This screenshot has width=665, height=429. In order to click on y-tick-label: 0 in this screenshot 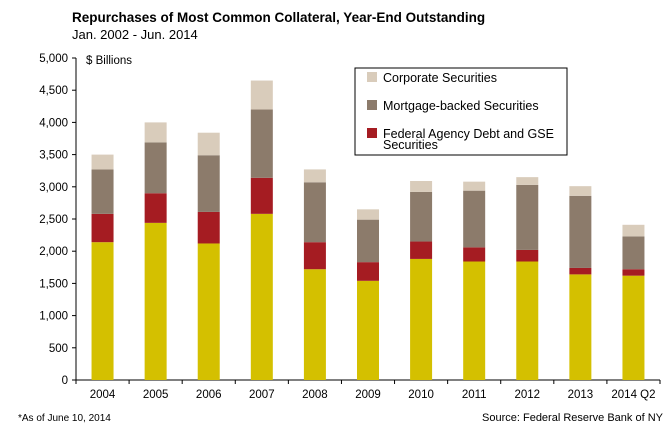, I will do `click(65, 381)`.